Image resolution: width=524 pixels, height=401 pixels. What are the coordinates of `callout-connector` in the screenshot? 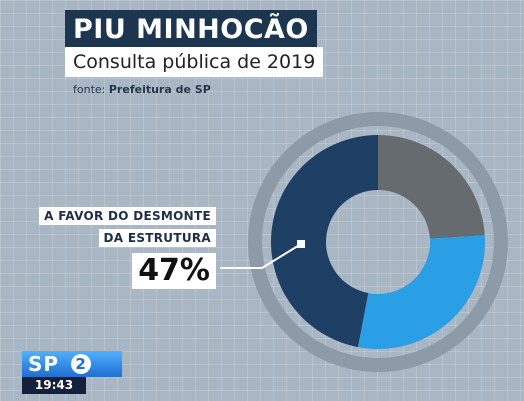 It's located at (261, 256).